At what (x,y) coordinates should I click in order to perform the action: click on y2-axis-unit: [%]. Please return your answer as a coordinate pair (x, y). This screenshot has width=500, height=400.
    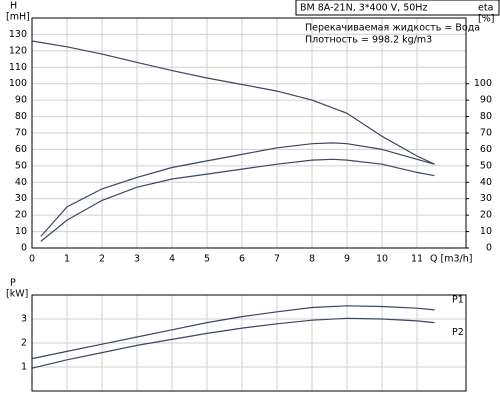
    Looking at the image, I should click on (486, 19).